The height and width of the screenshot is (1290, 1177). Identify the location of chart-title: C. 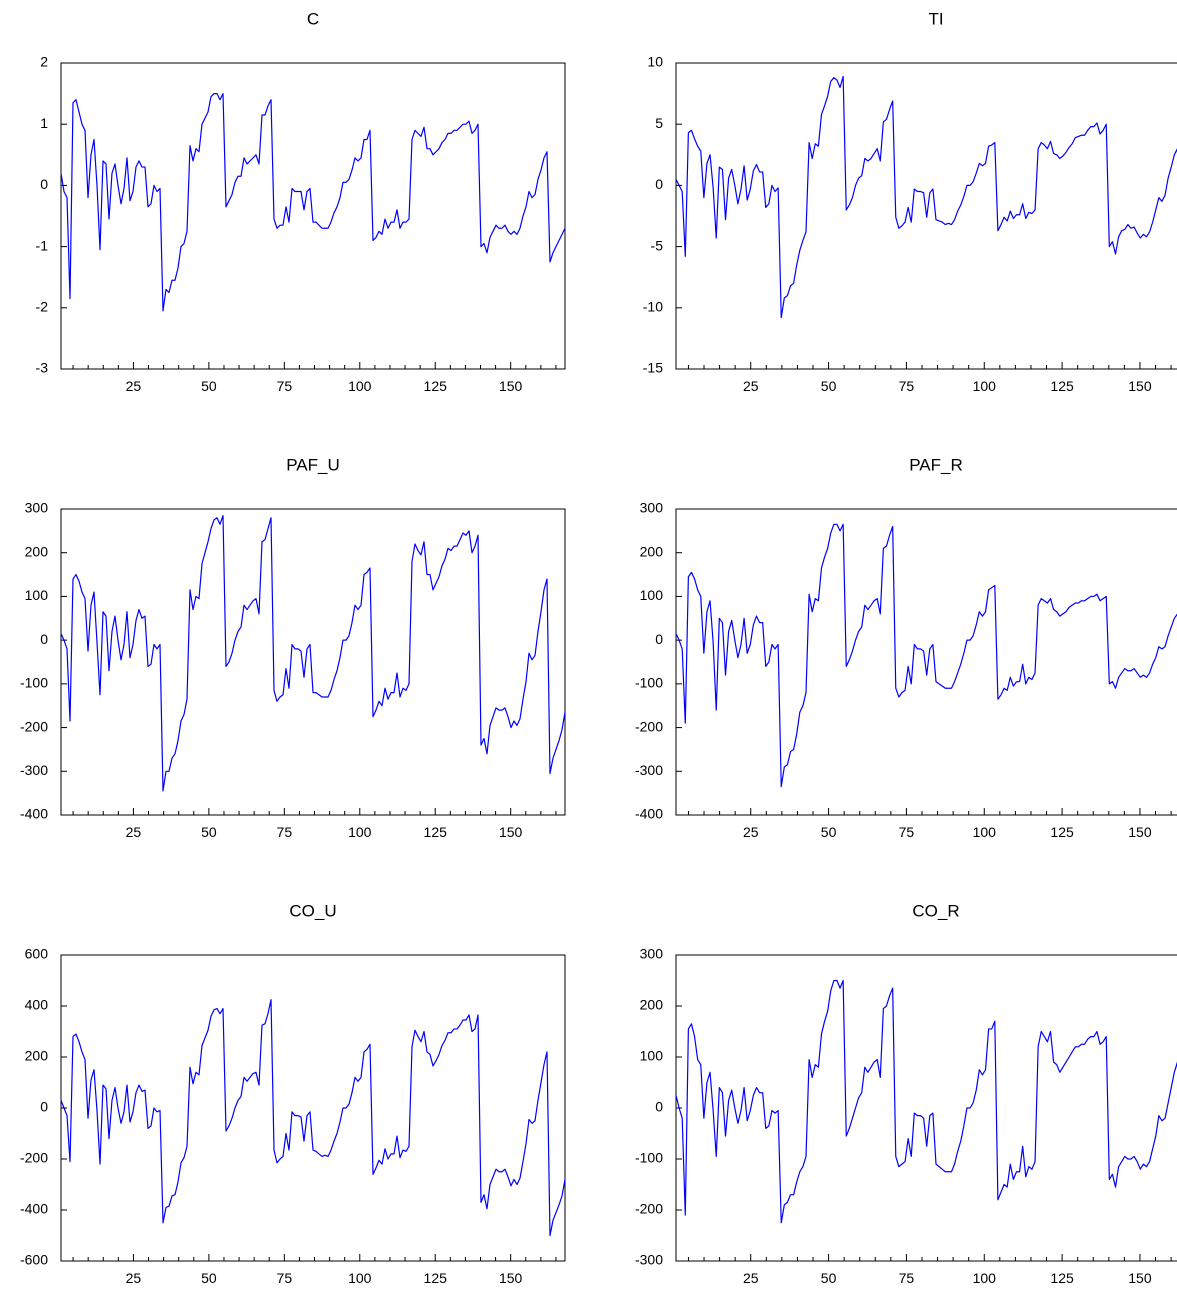
(313, 18).